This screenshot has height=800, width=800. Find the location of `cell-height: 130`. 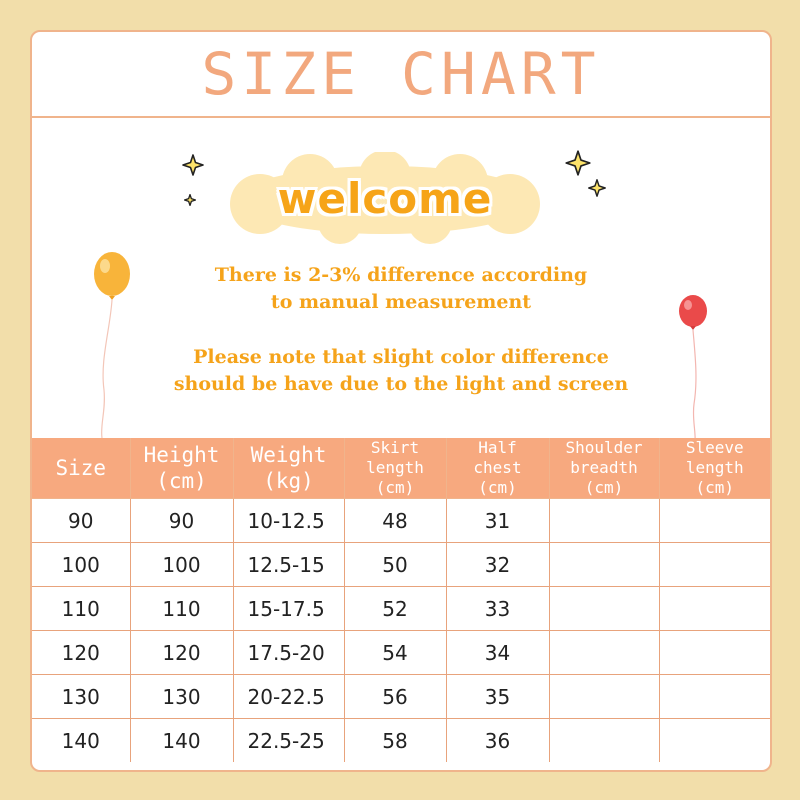

cell-height: 130 is located at coordinates (181, 696).